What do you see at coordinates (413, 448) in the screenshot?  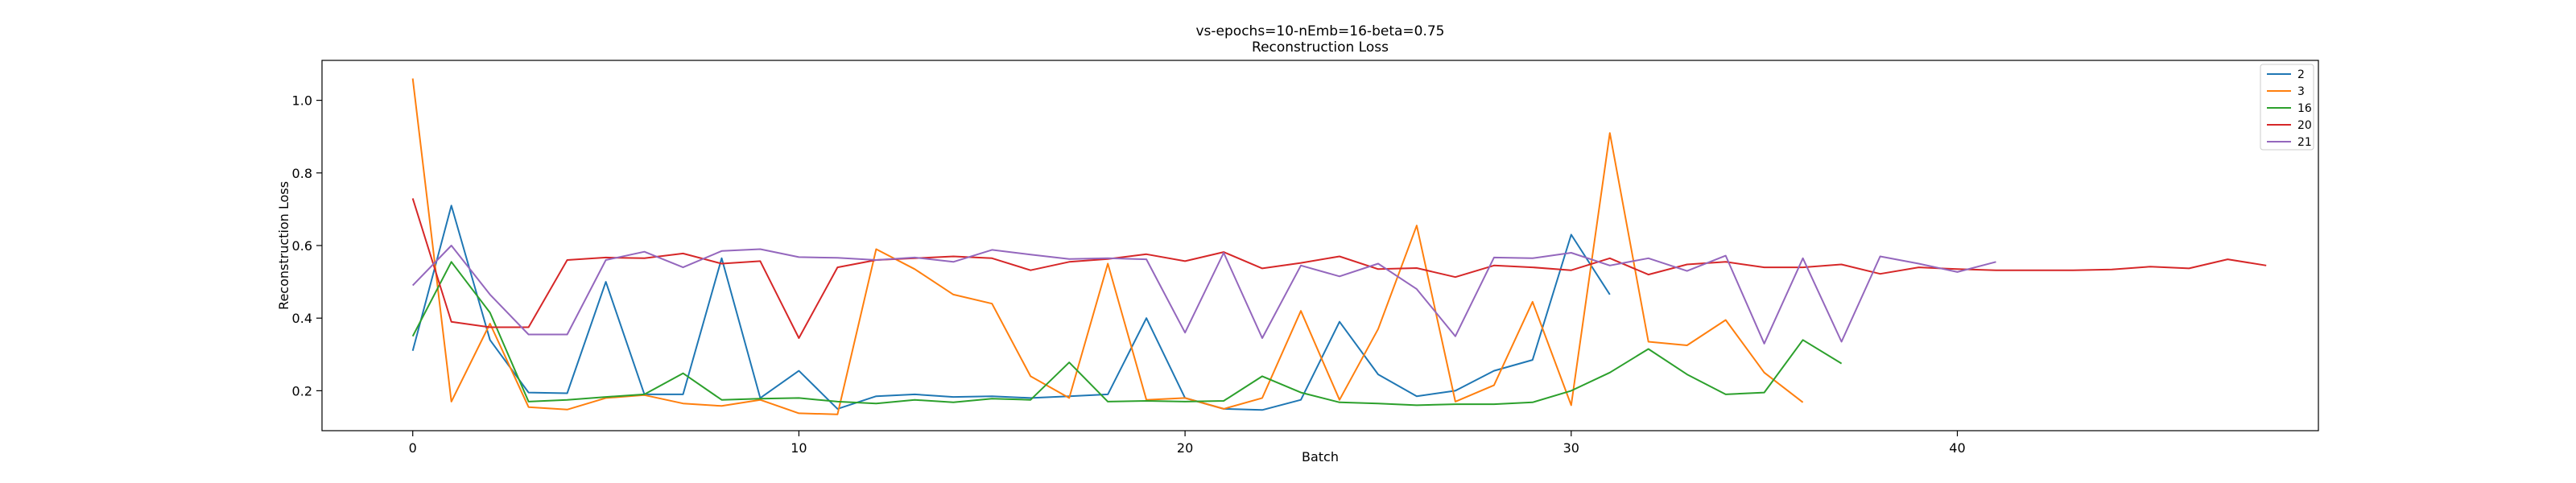 I see `x-tick-label: 0` at bounding box center [413, 448].